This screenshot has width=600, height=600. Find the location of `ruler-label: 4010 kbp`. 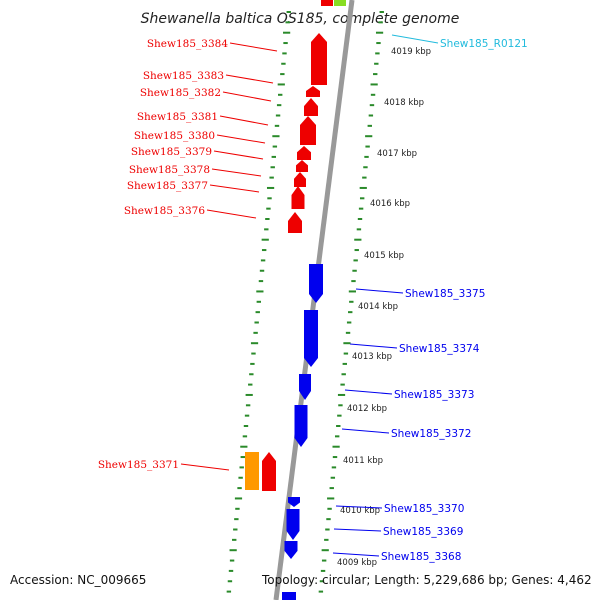

ruler-label: 4010 kbp is located at coordinates (360, 511).